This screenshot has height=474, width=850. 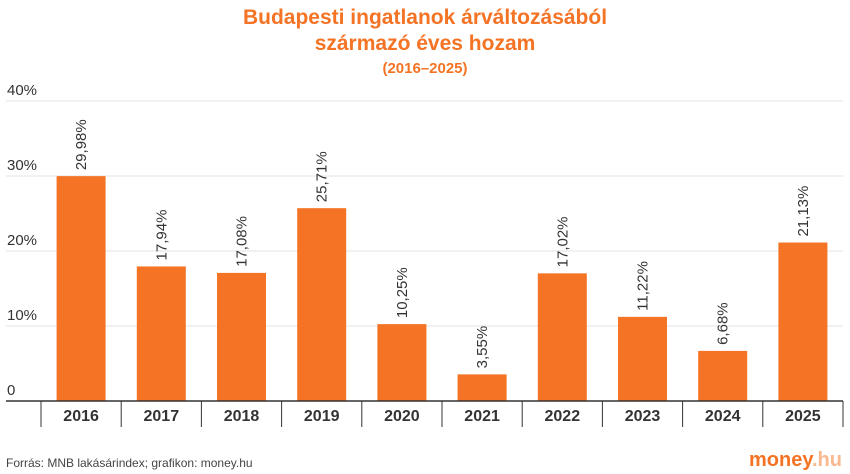 What do you see at coordinates (402, 416) in the screenshot?
I see `x-tick-label: 2020` at bounding box center [402, 416].